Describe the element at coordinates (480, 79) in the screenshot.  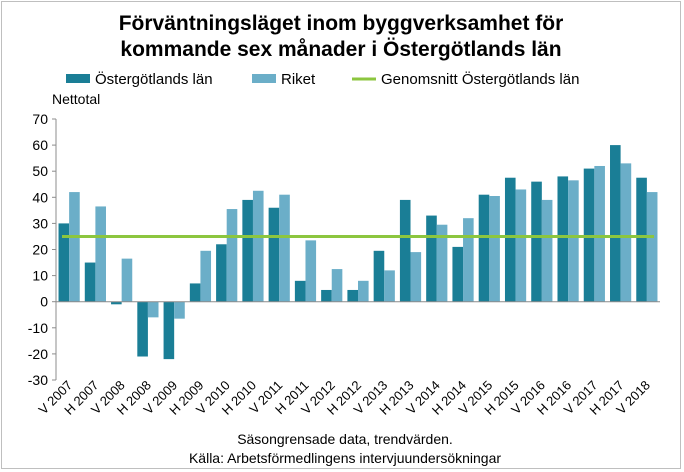
I see `legend-label-average-line: Genomsnitt Östergötlands län` at that location.